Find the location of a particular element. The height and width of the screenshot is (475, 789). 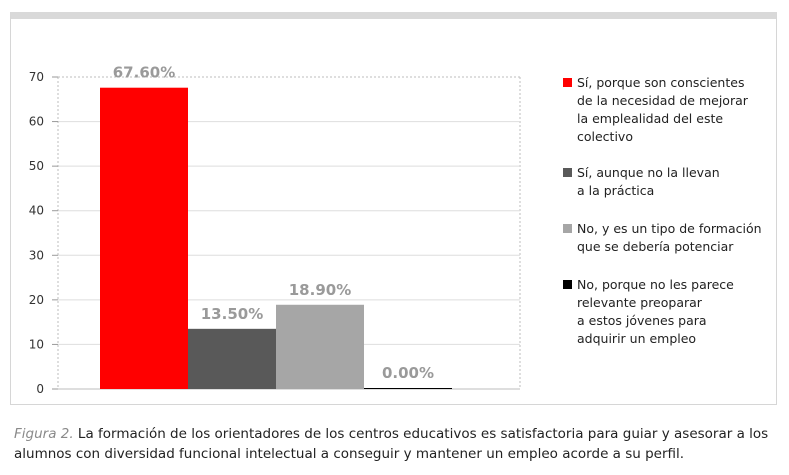

legend-label: Sí, aunque no la llevan a la práctica is located at coordinates (648, 181).